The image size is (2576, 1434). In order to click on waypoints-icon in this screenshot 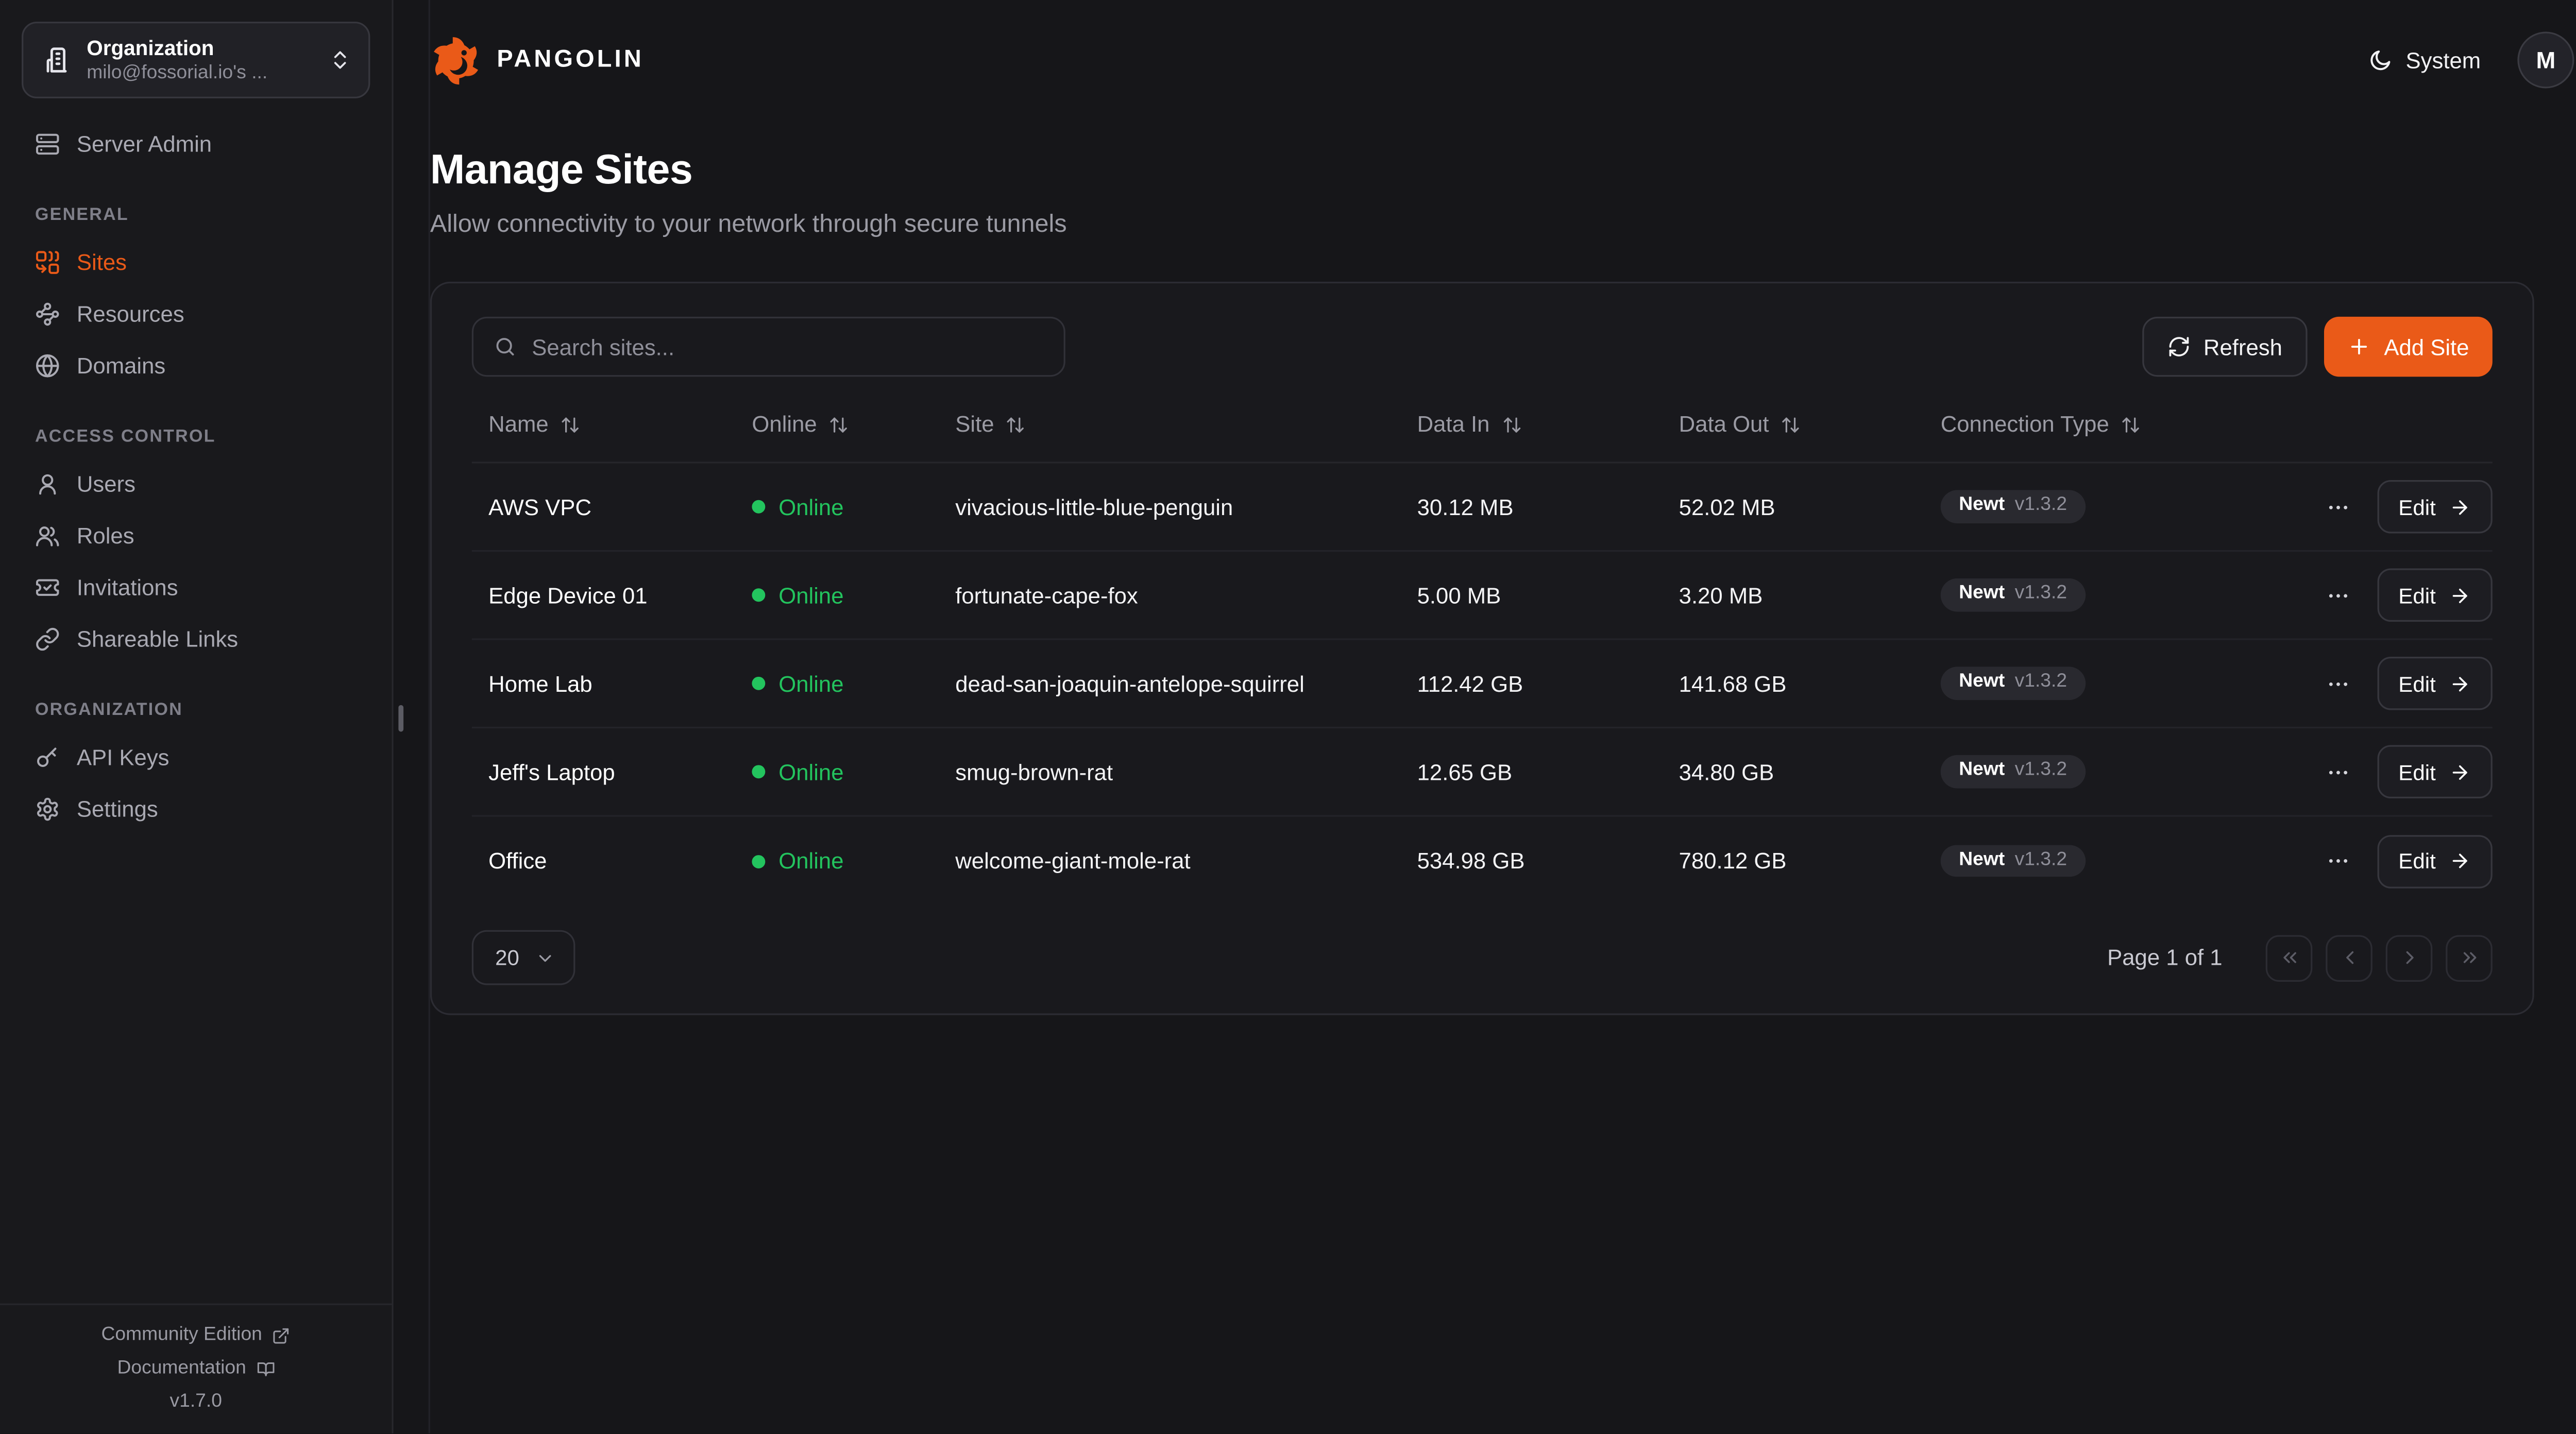, I will do `click(47, 314)`.